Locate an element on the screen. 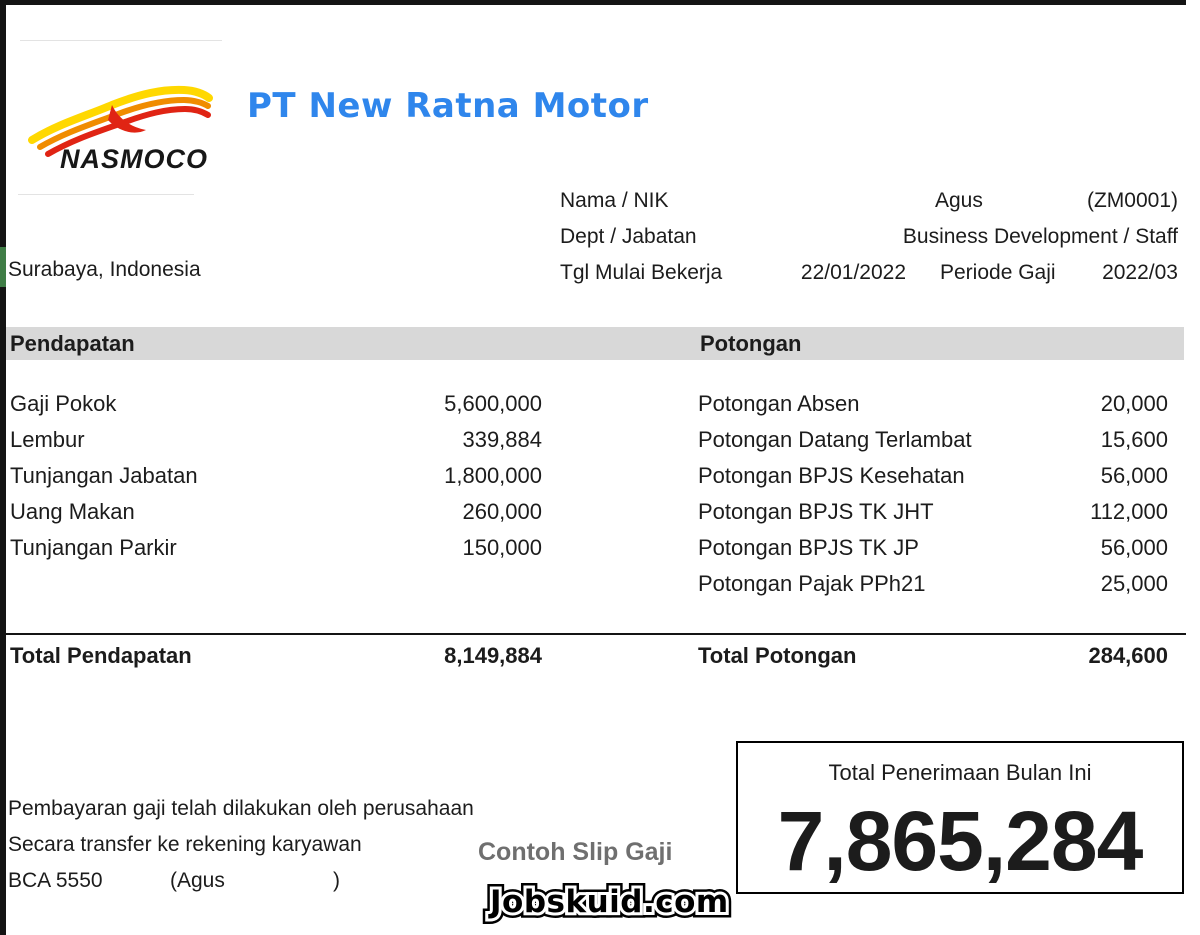  left-edge-strip is located at coordinates (3, 467).